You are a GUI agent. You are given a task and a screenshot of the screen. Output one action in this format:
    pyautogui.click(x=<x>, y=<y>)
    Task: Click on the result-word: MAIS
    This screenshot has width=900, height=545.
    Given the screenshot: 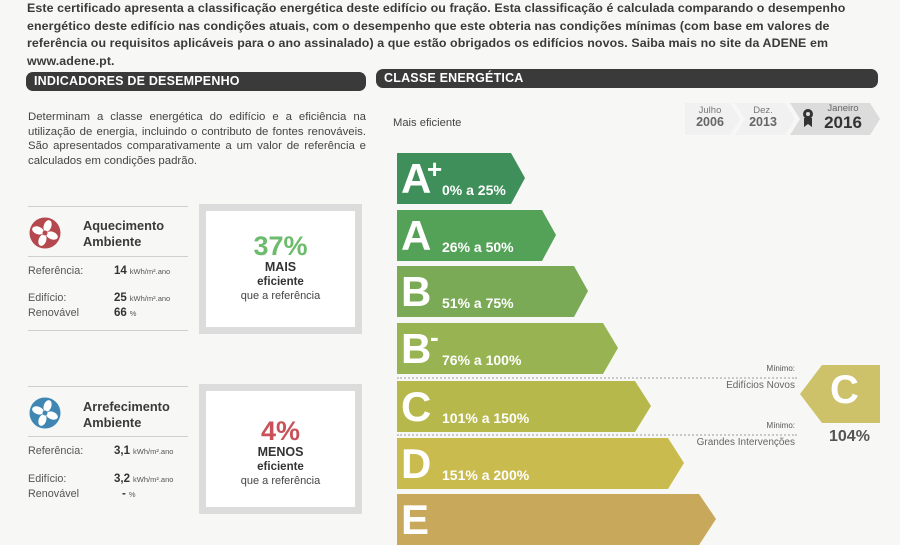 What is the action you would take?
    pyautogui.click(x=280, y=267)
    